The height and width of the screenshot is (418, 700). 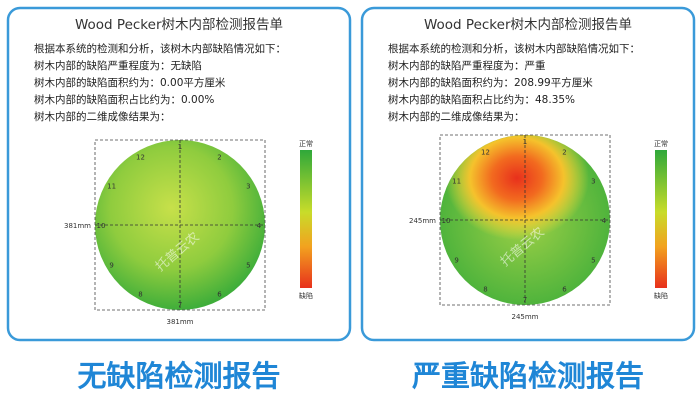 I want to click on report-line: 树木内部的缺陷严重程度为：无缺陷, so click(x=118, y=65).